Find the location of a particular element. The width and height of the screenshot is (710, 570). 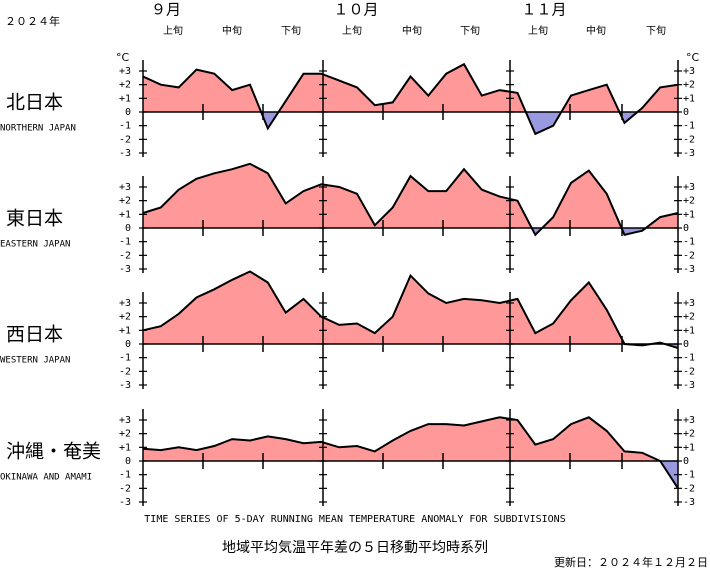

panel-subtitle: EASTERN JAPAN is located at coordinates (35, 245).